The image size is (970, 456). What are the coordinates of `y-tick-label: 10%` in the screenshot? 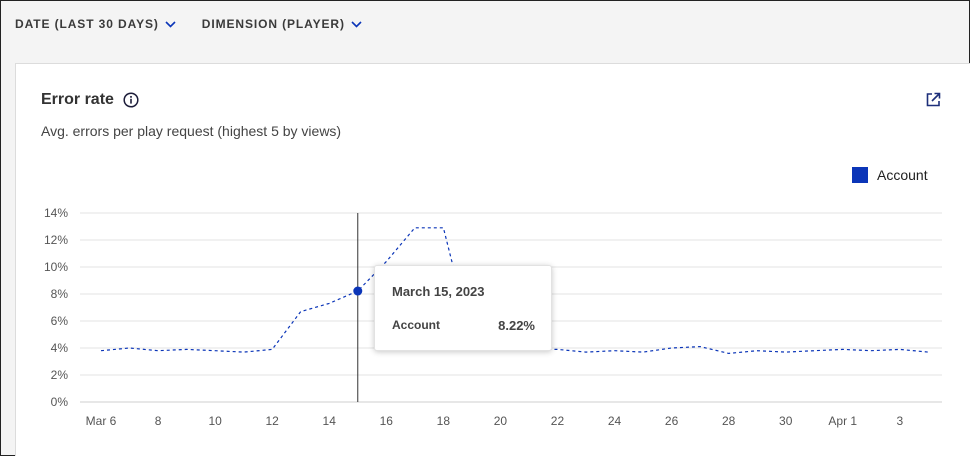 It's located at (56, 267).